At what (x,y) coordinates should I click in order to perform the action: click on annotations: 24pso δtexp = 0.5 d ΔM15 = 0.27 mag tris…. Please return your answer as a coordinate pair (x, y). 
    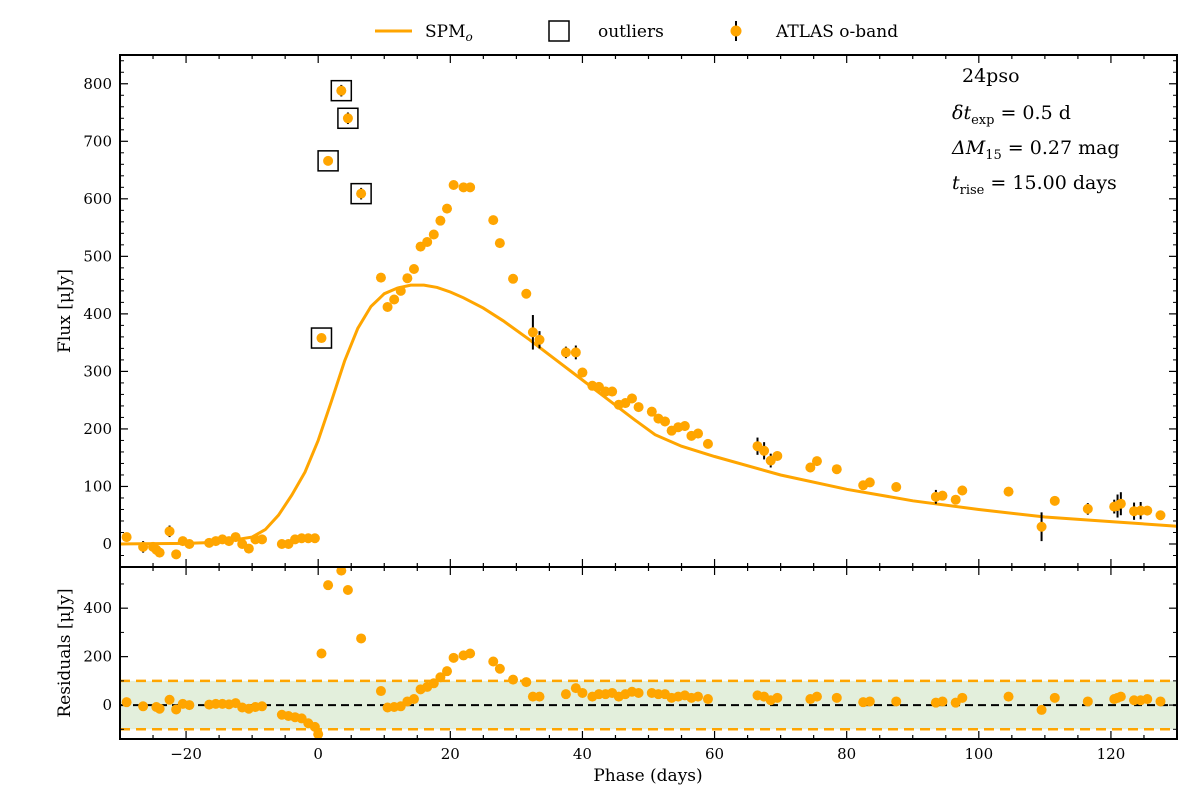
    Looking at the image, I should click on (1035, 131).